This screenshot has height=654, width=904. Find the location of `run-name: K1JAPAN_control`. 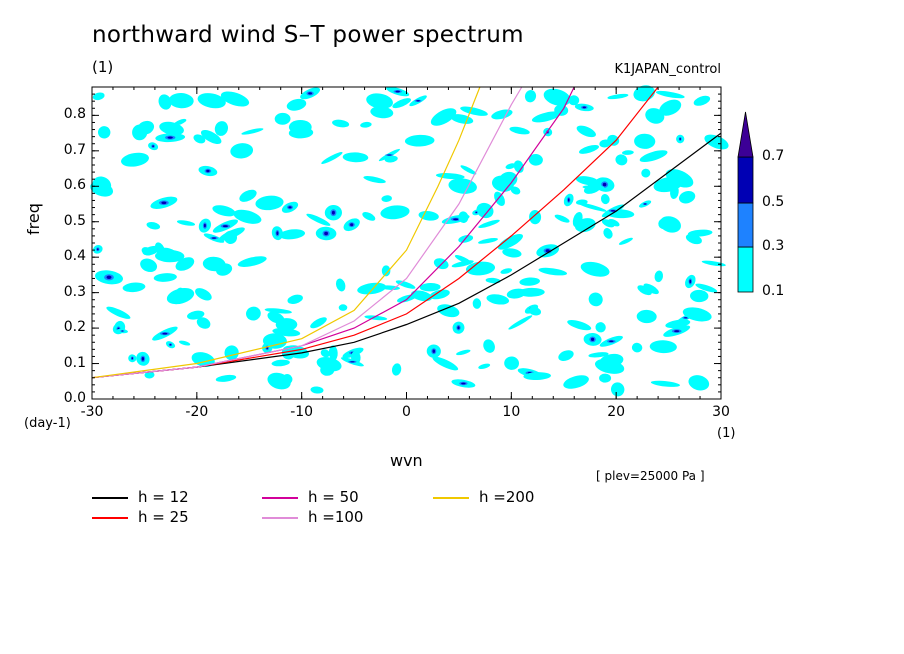

run-name: K1JAPAN_control is located at coordinates (667, 69).